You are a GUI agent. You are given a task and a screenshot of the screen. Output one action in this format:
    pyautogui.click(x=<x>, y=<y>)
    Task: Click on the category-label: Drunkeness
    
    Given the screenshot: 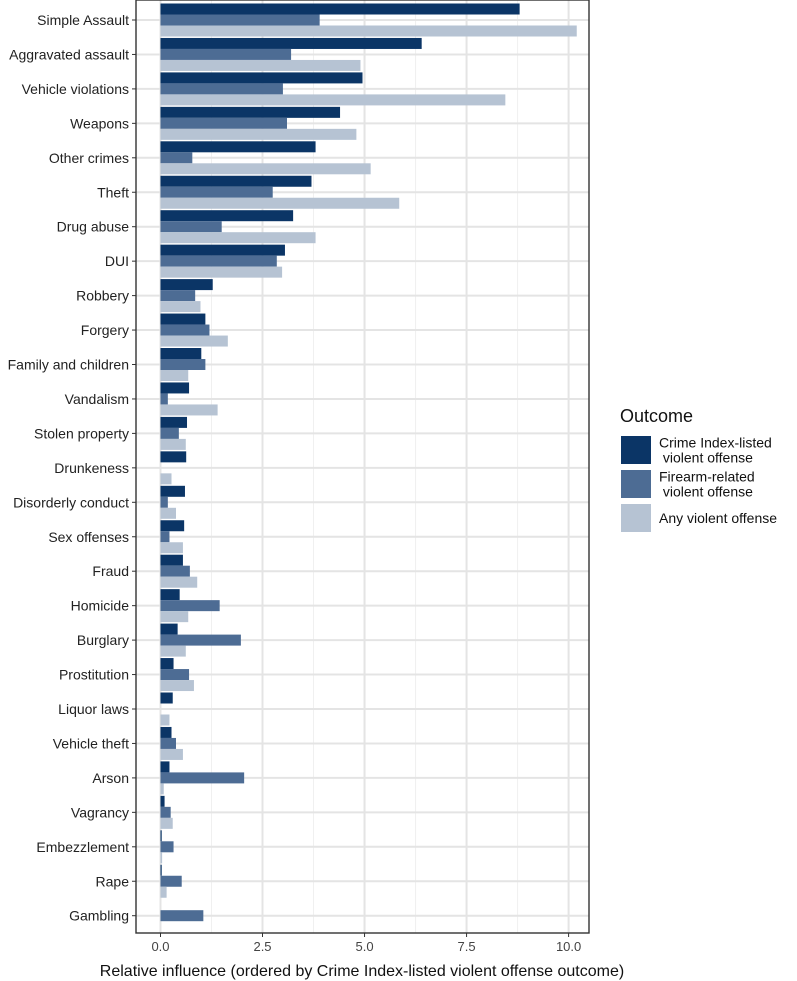 What is the action you would take?
    pyautogui.click(x=91, y=468)
    